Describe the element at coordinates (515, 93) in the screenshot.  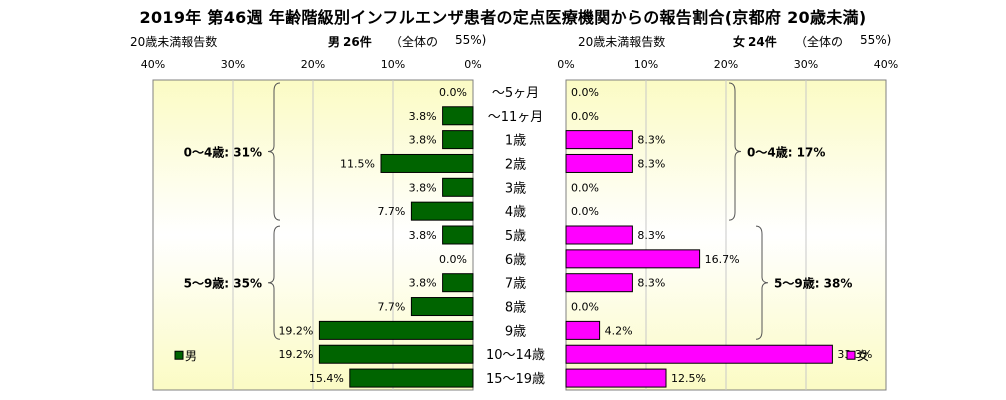
I see `category-label: ～5ヶ月` at that location.